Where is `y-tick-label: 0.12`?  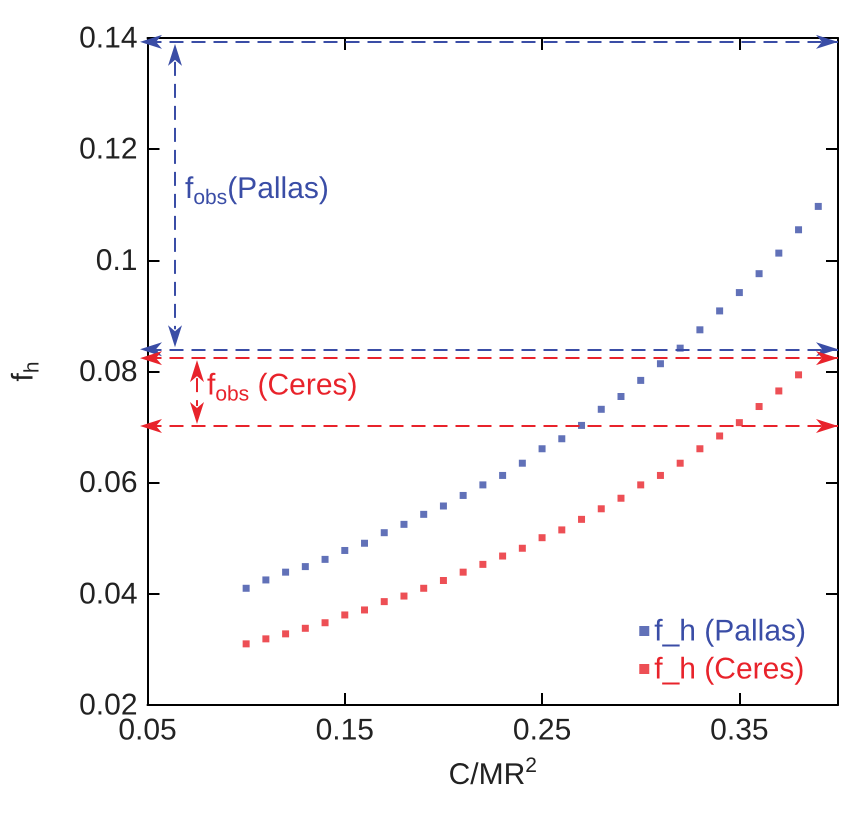 y-tick-label: 0.12 is located at coordinates (108, 149).